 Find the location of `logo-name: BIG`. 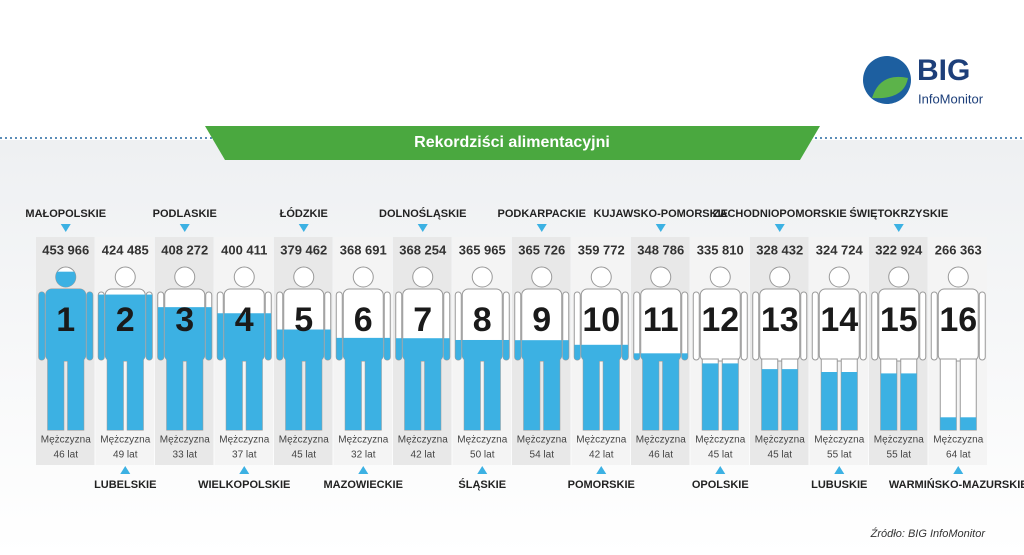

logo-name: BIG is located at coordinates (943, 70).